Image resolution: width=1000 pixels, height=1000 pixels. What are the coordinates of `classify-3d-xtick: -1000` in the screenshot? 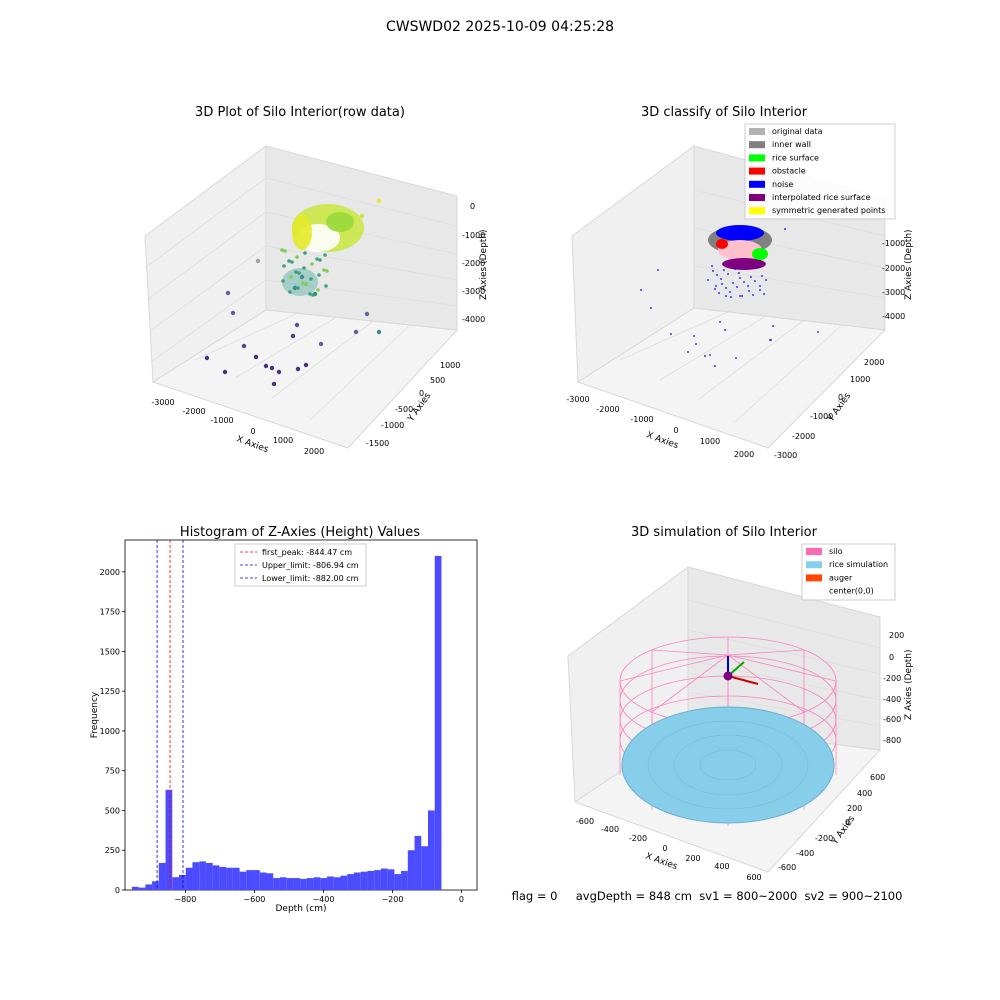 It's located at (641, 419).